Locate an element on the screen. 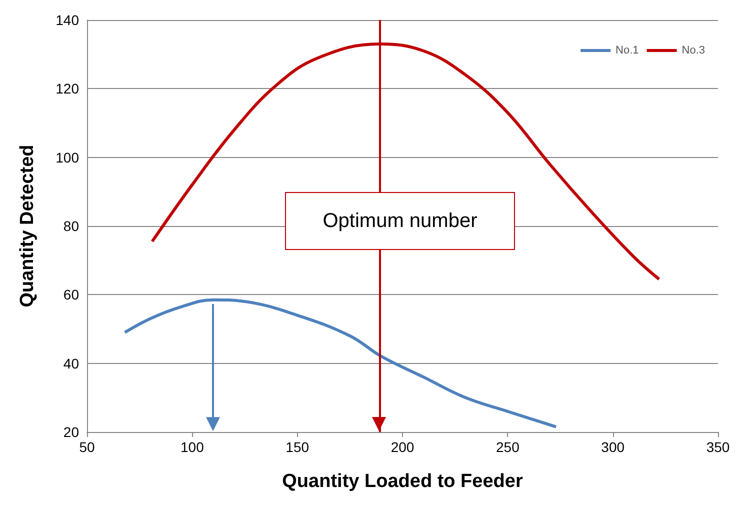 The height and width of the screenshot is (517, 740). x-tick-label: 50 is located at coordinates (87, 447).